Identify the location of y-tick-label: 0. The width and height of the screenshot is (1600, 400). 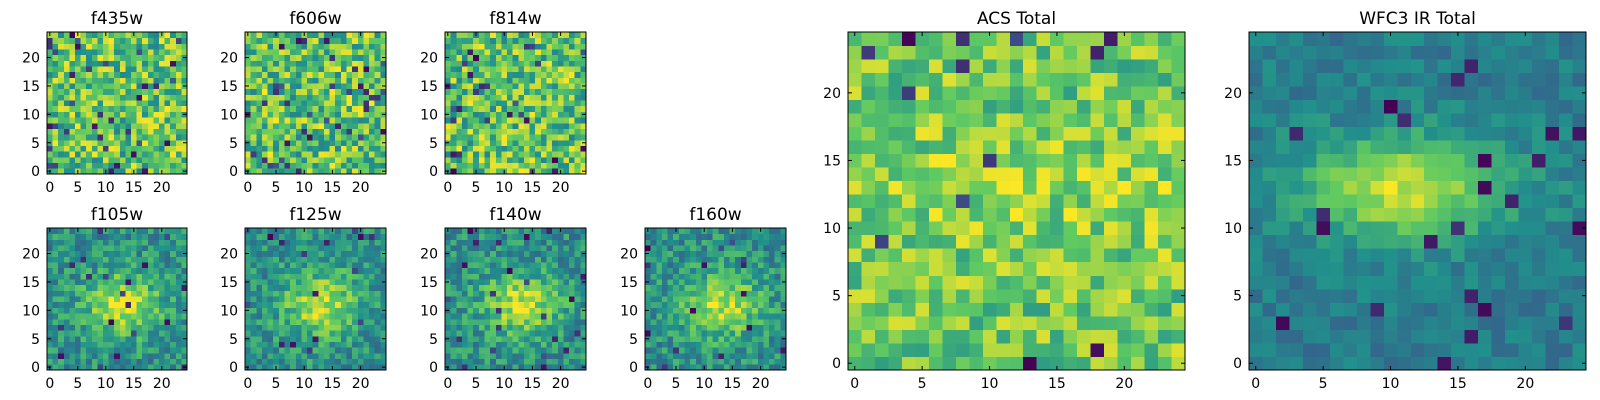
(233, 368).